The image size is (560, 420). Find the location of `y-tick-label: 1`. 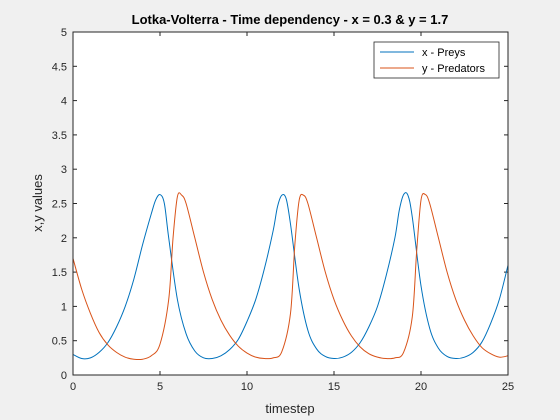

y-tick-label: 1 is located at coordinates (64, 307).